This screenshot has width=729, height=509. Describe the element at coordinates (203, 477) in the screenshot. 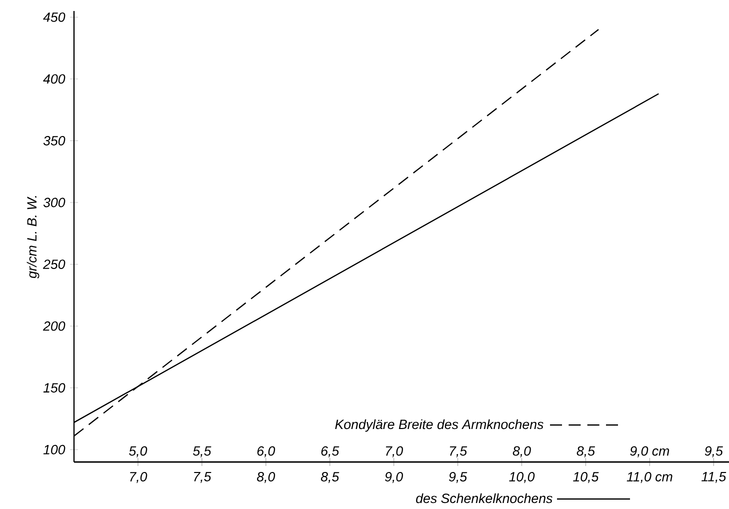

I see `x-tick-label: 7,5` at that location.